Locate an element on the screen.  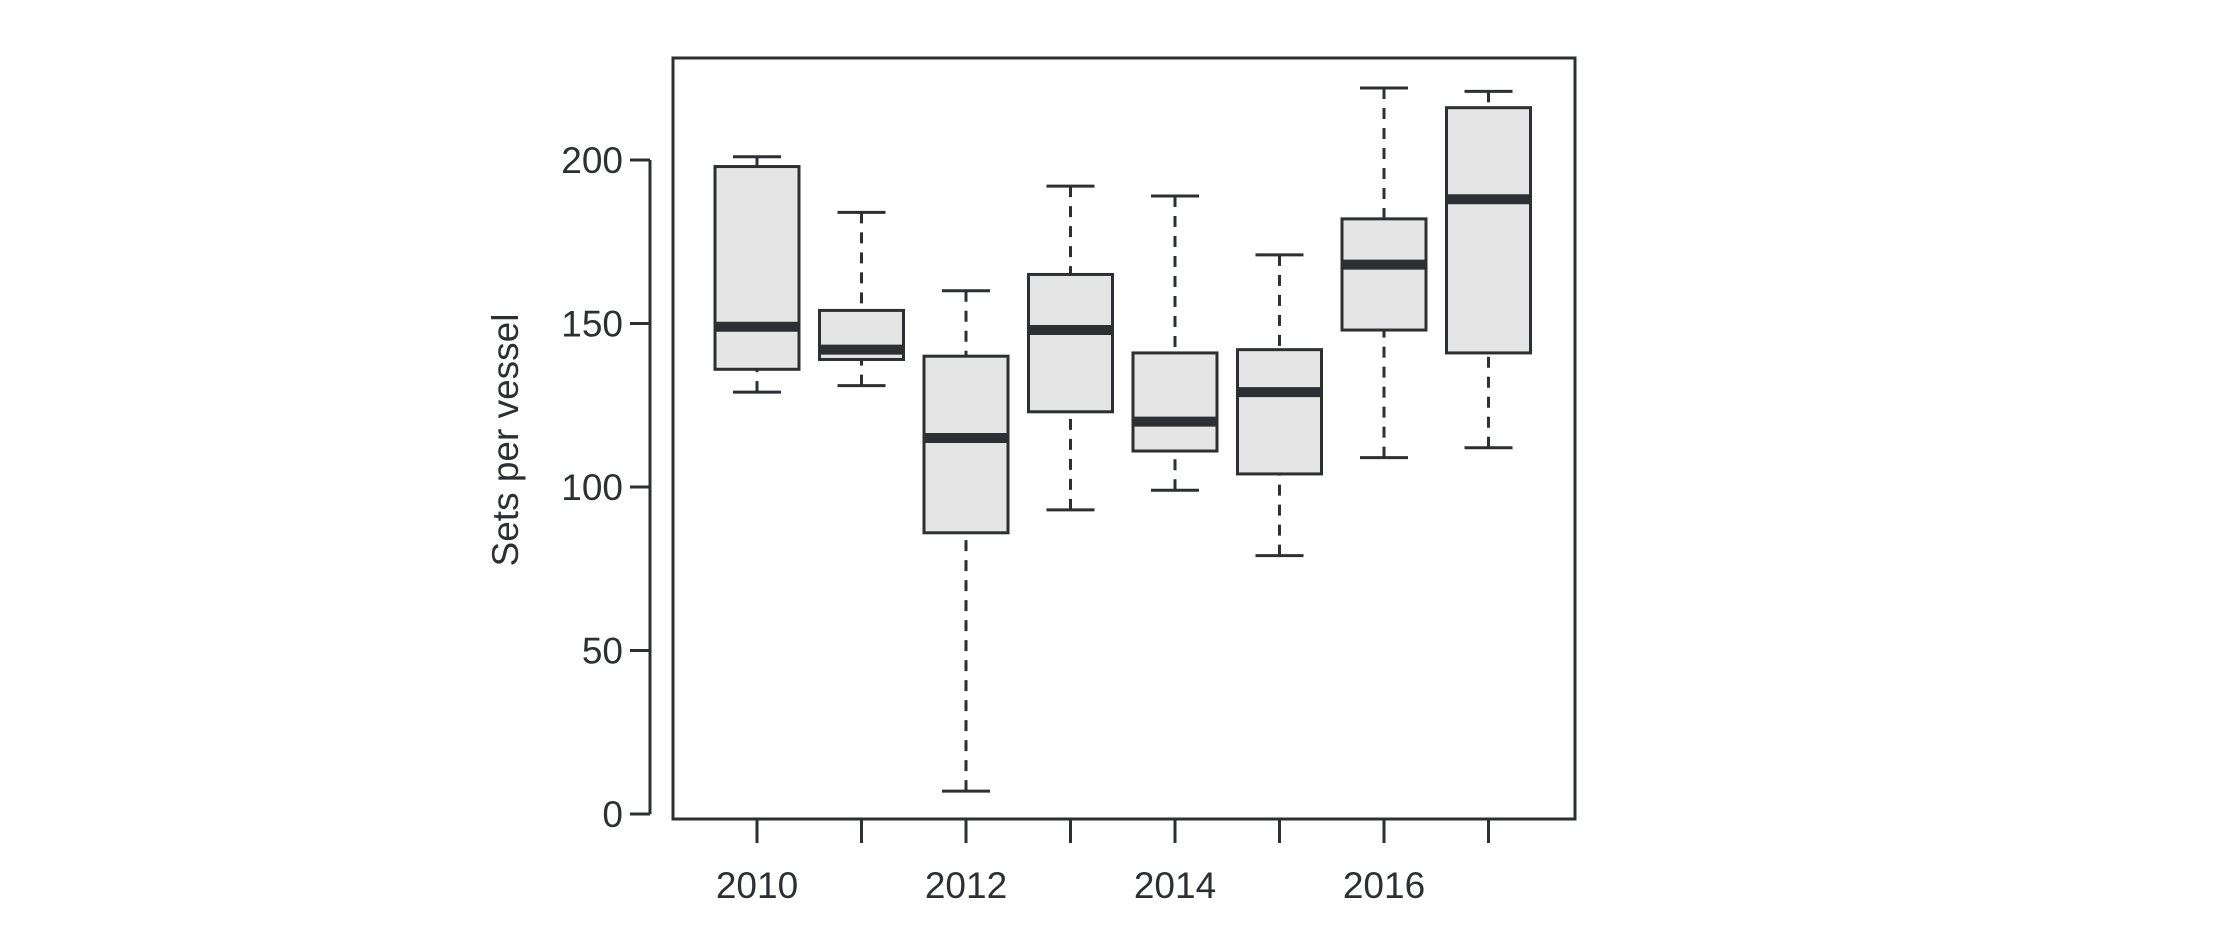
y-tick-label: 50 is located at coordinates (602, 651).